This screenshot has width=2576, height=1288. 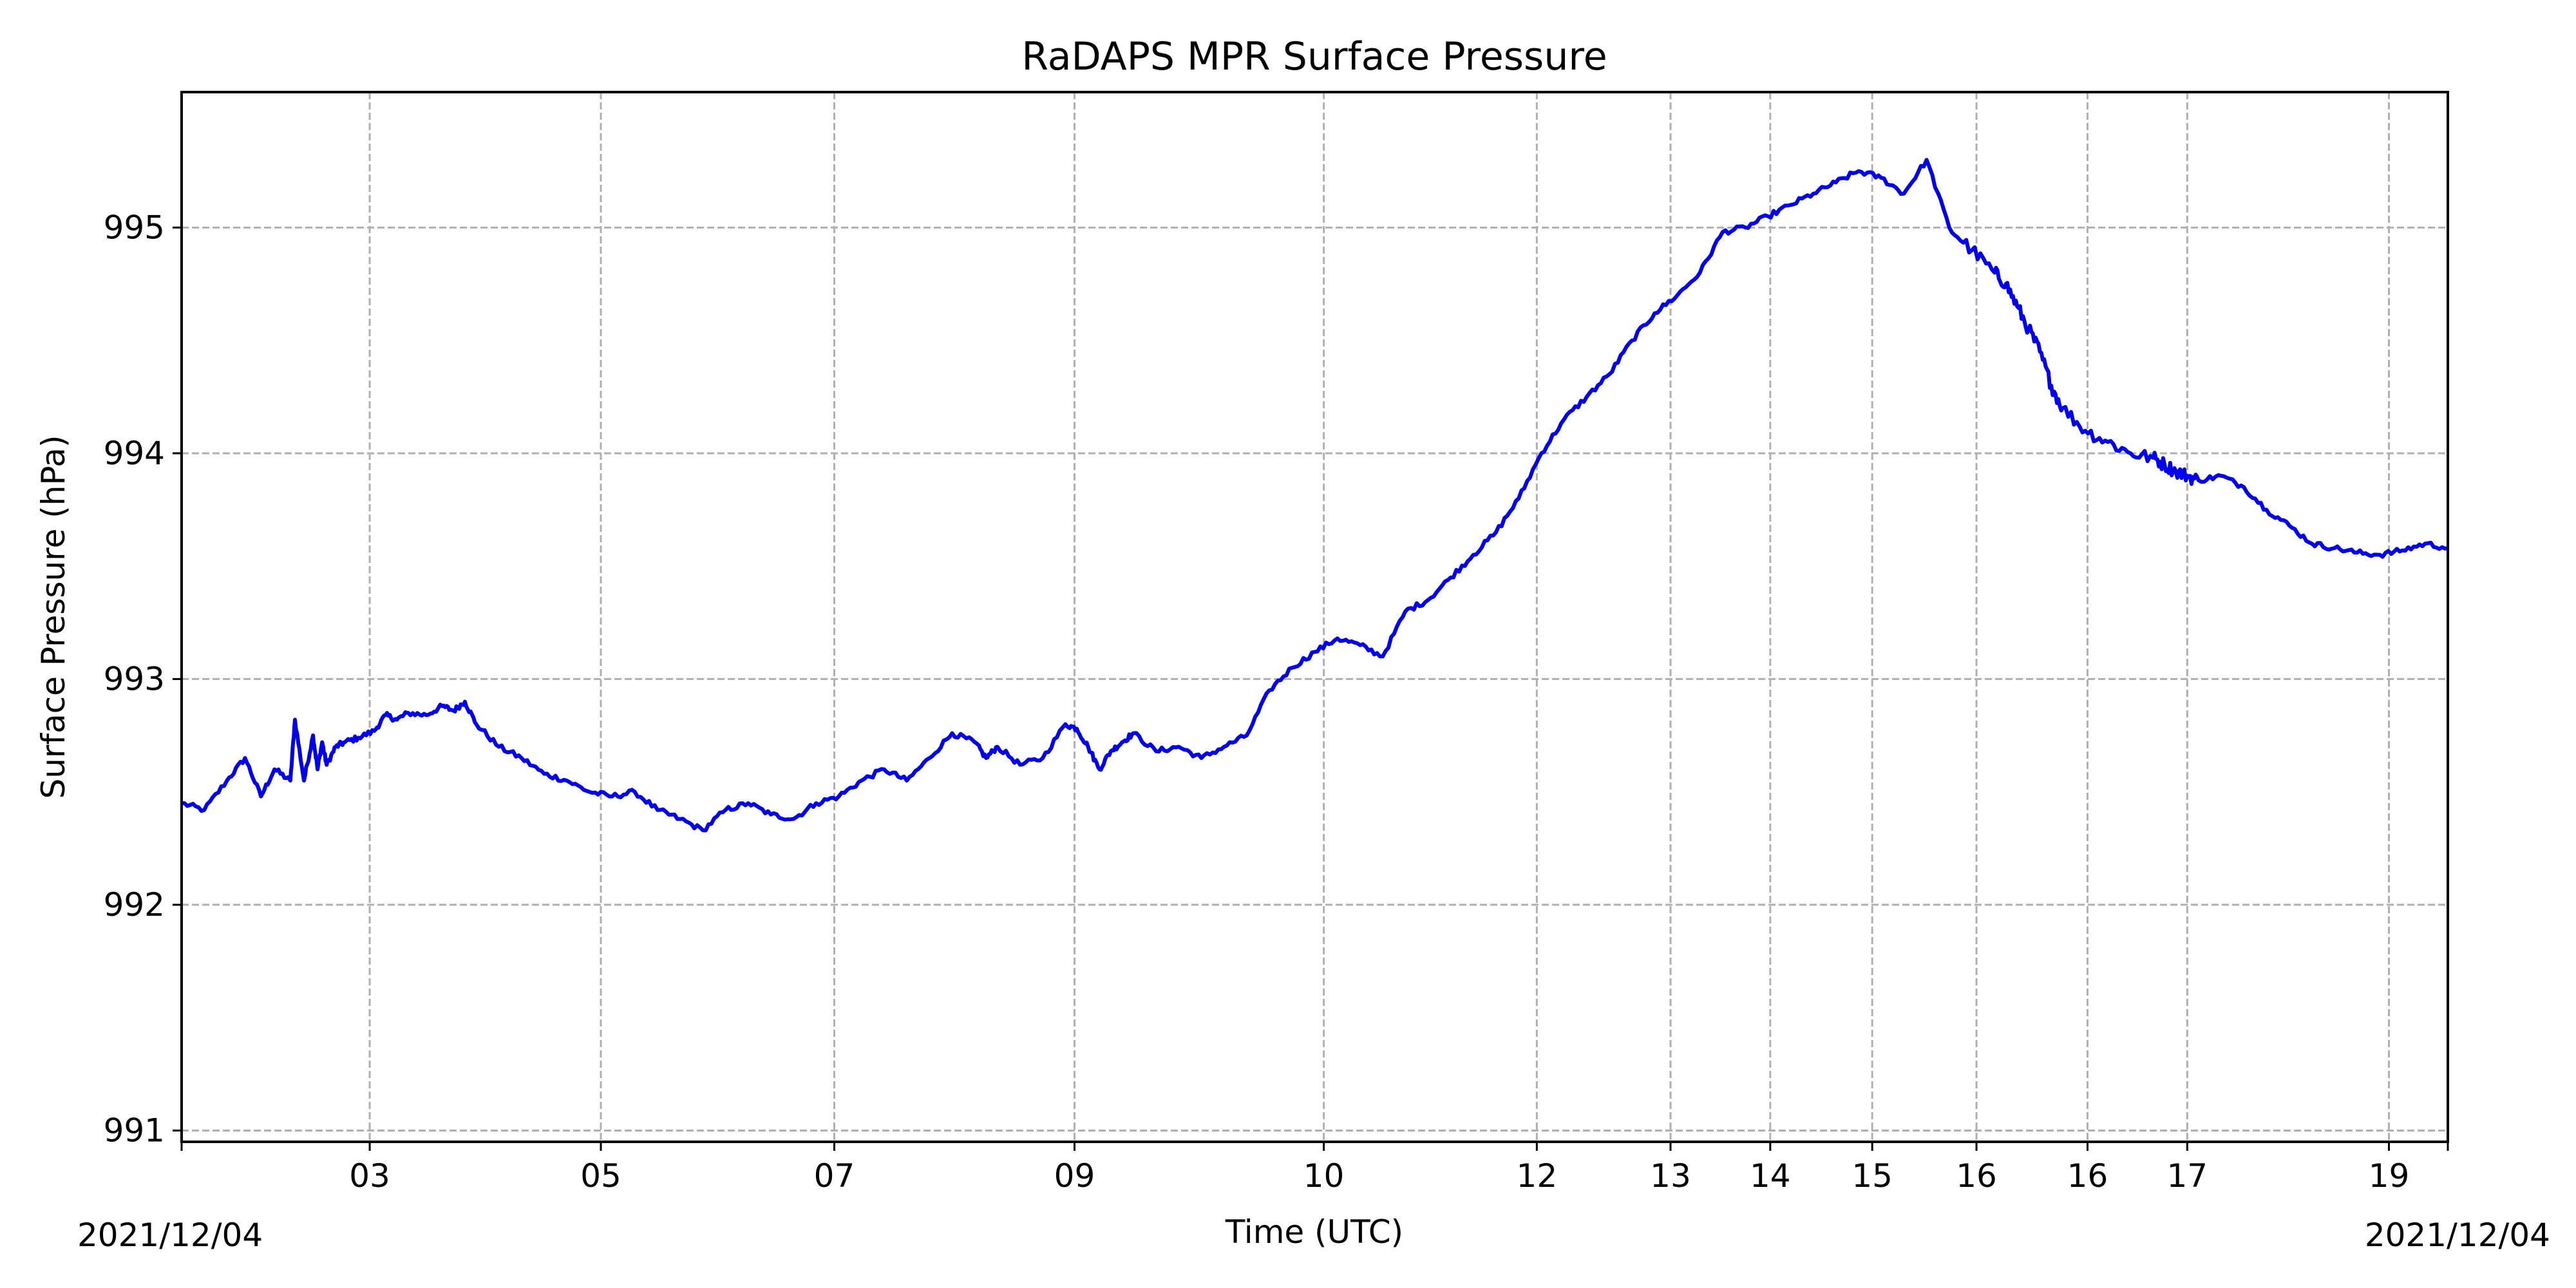 I want to click on y-tick-label: 995, so click(x=135, y=227).